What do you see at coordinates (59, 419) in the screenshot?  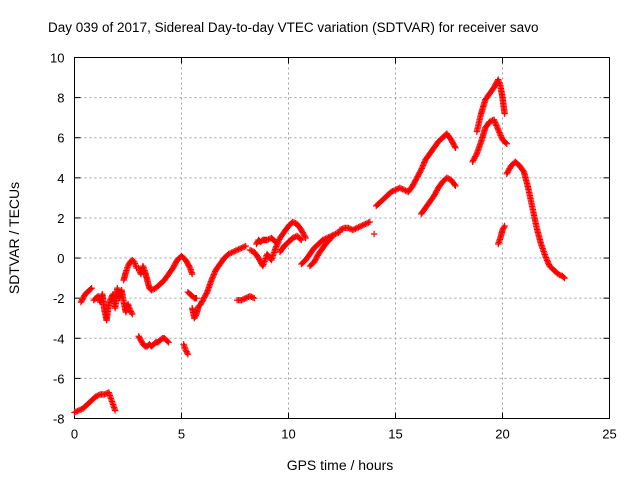 I see `y-tick-label: -8` at bounding box center [59, 419].